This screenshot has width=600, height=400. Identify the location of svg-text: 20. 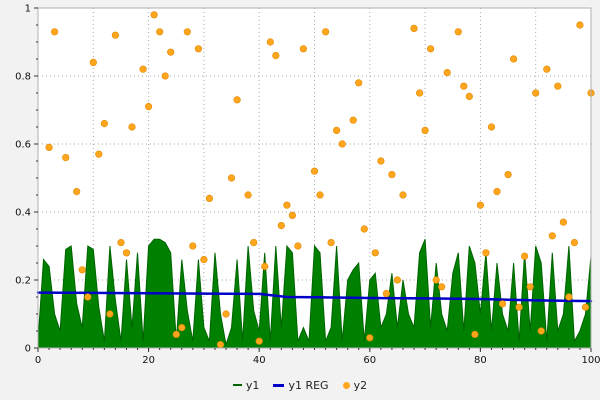
(148, 360).